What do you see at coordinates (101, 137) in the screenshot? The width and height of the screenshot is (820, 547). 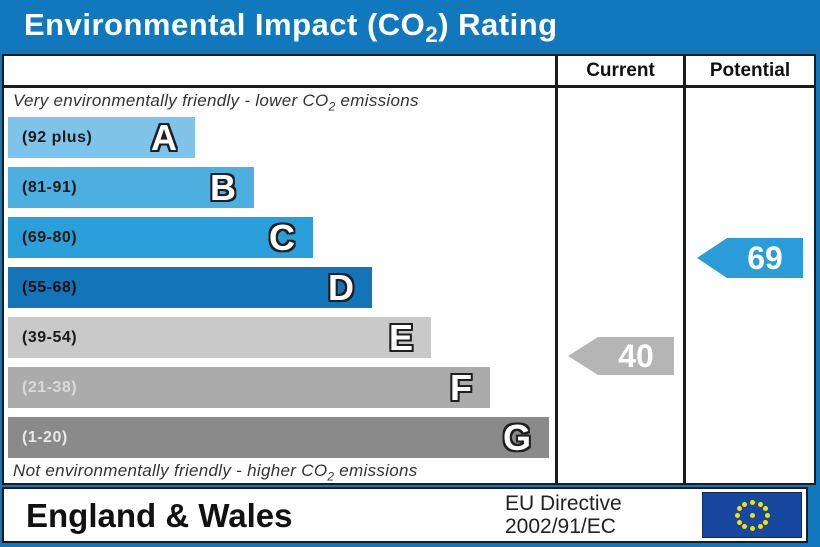 I see `band-a: (92 plus) A` at bounding box center [101, 137].